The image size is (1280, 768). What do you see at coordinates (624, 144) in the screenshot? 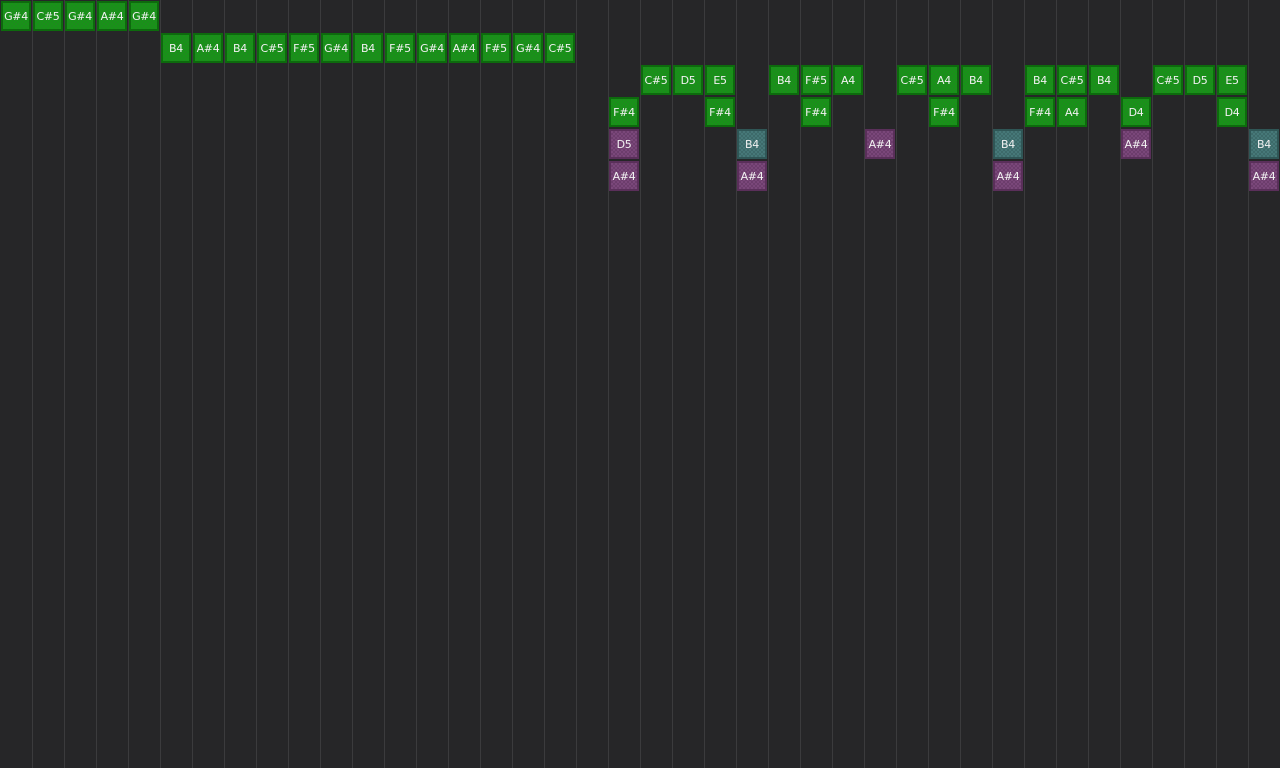
I see `note-block-purple: D5` at bounding box center [624, 144].